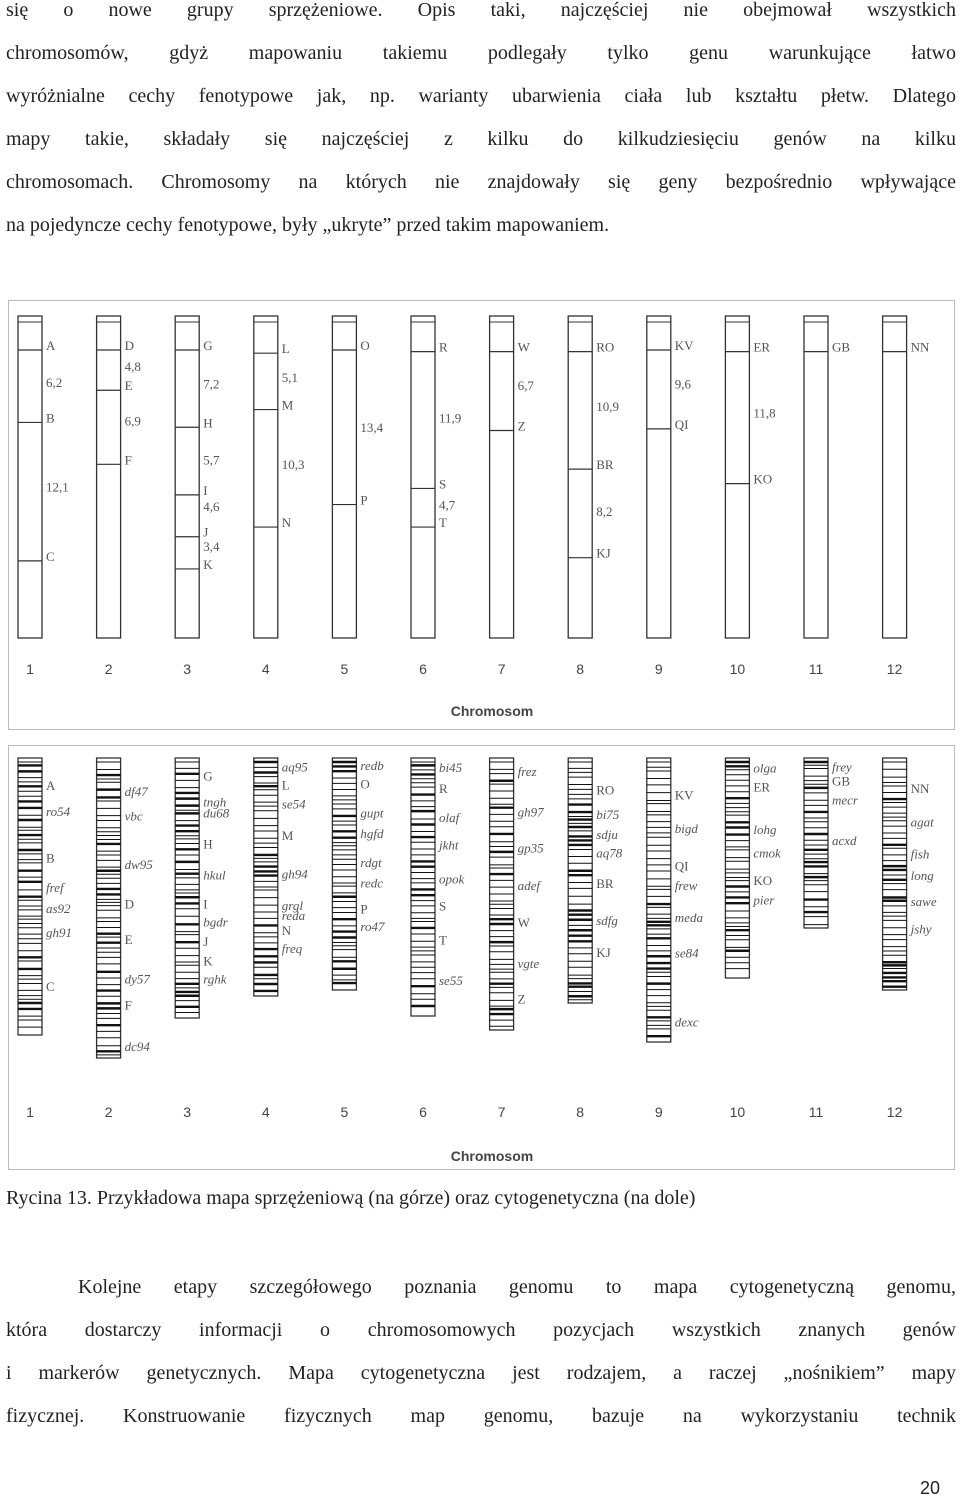 The height and width of the screenshot is (1509, 960). What do you see at coordinates (56, 887) in the screenshot?
I see `marker-label: fref` at bounding box center [56, 887].